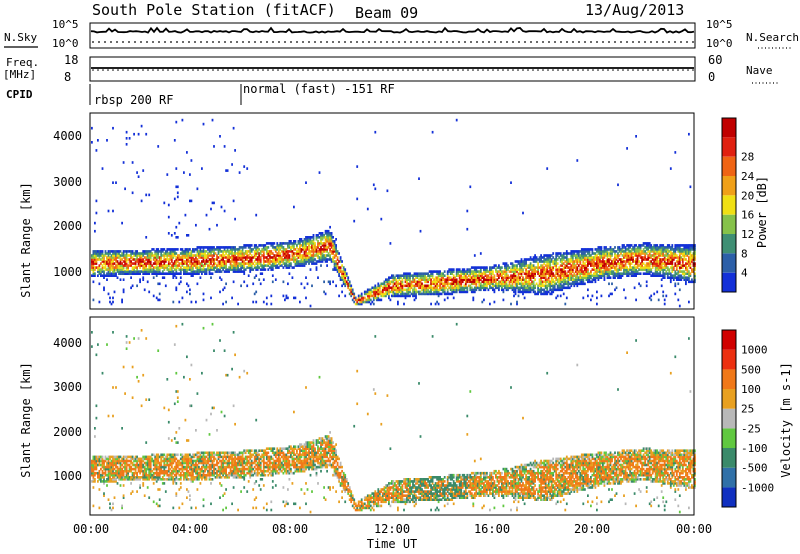 This screenshot has width=800, height=554. Describe the element at coordinates (729, 224) in the screenshot. I see `power-colorbar-swatch` at that location.